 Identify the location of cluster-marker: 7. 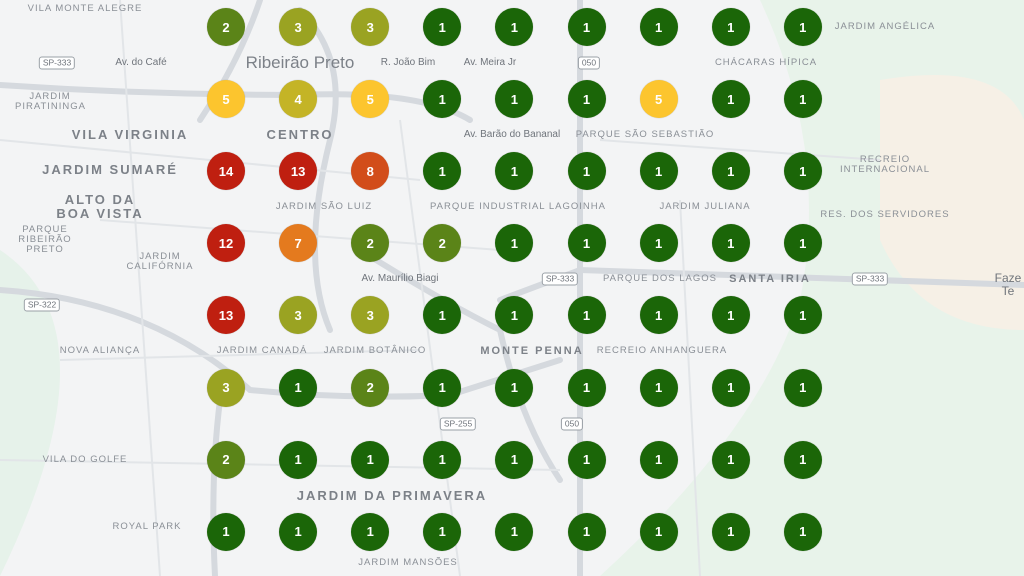
(298, 243).